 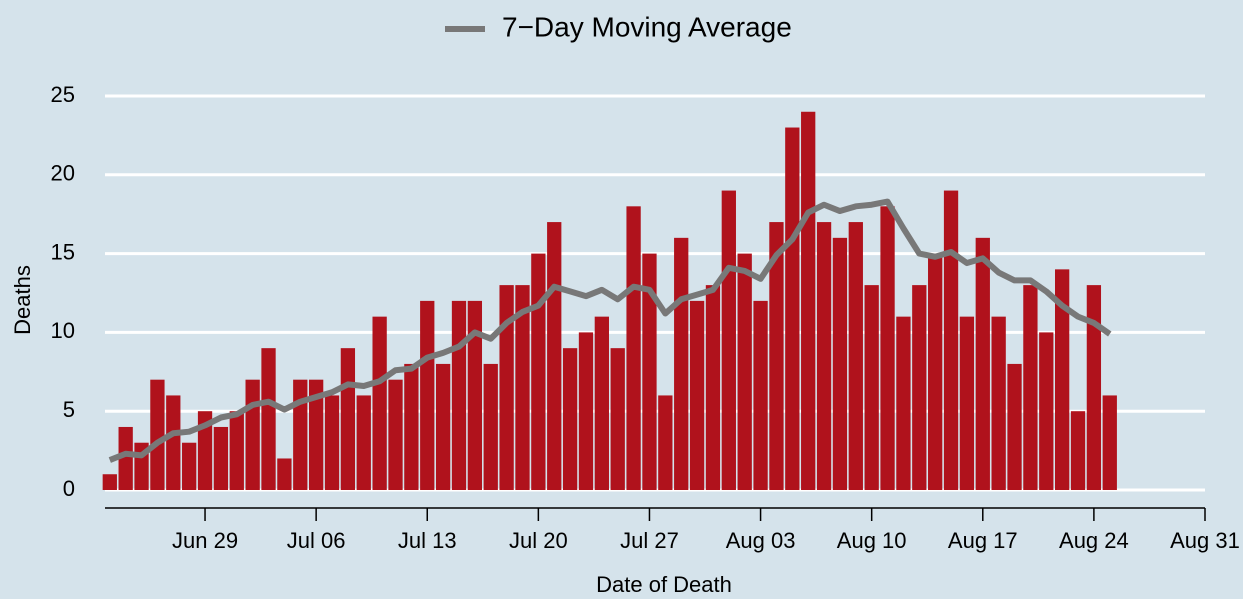 I want to click on x-tick-label: Aug 17, so click(x=983, y=540).